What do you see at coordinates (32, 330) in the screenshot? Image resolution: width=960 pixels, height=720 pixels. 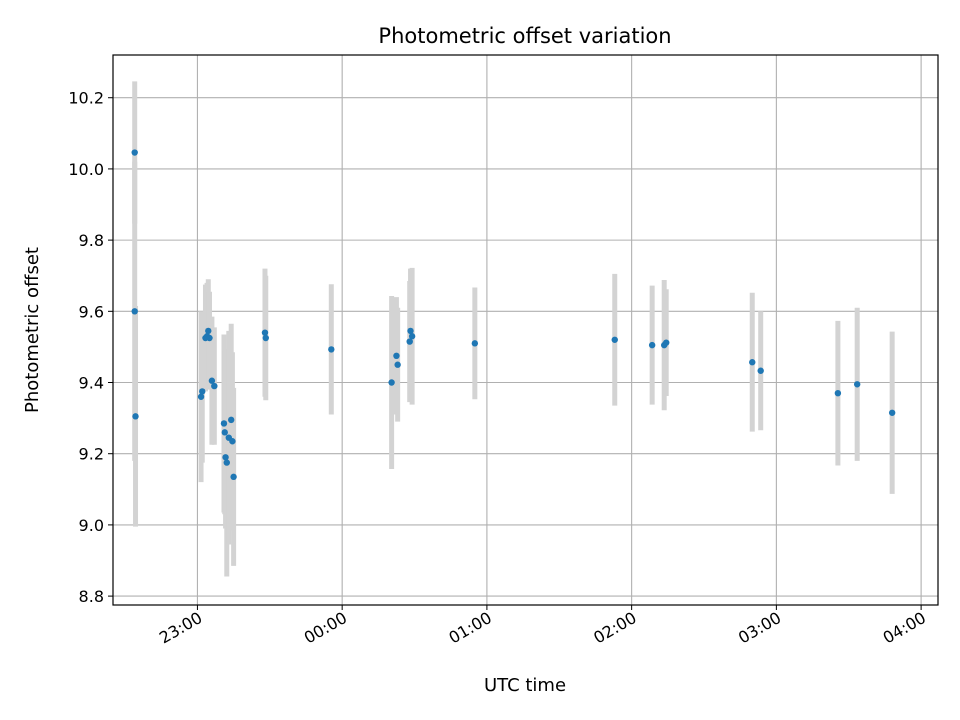 I see `y-axis-label: Photometric offset` at bounding box center [32, 330].